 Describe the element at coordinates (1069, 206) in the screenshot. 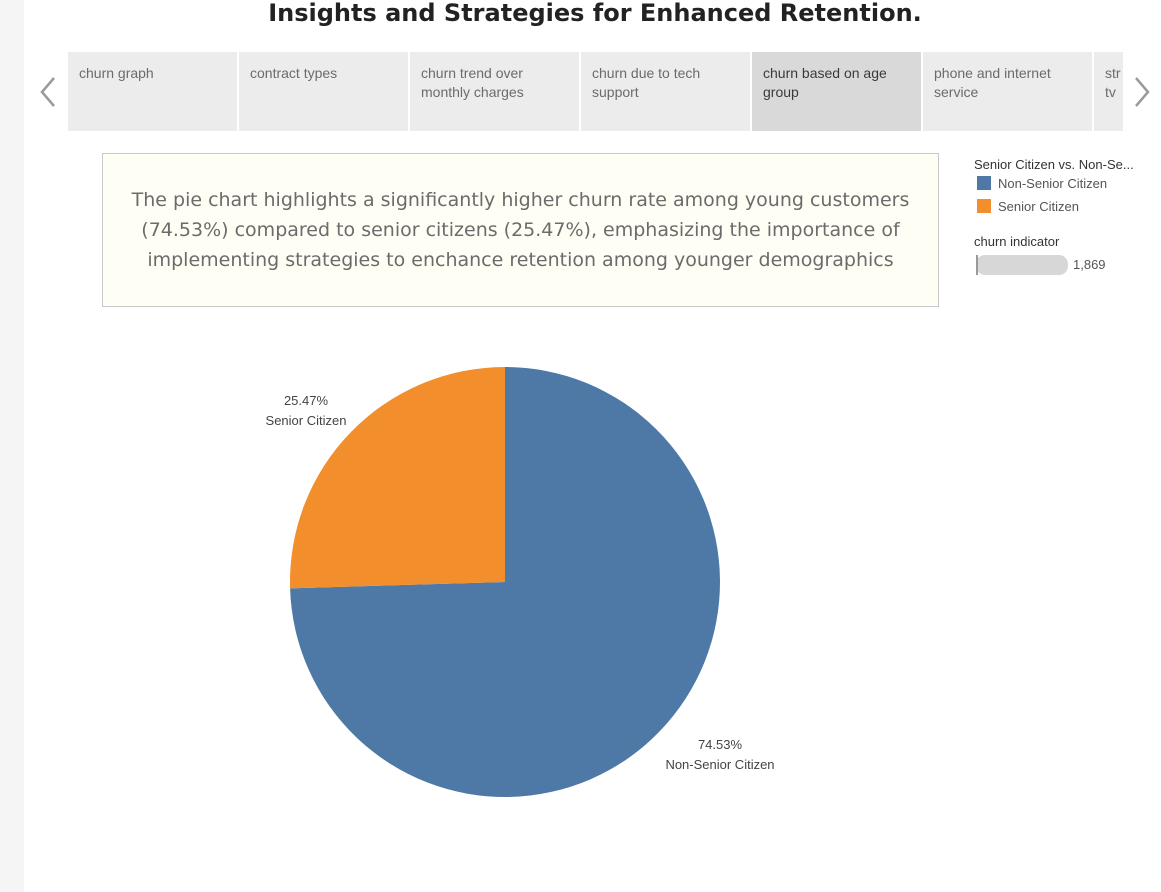

I see `legend-item-senior: Senior Citizen` at that location.